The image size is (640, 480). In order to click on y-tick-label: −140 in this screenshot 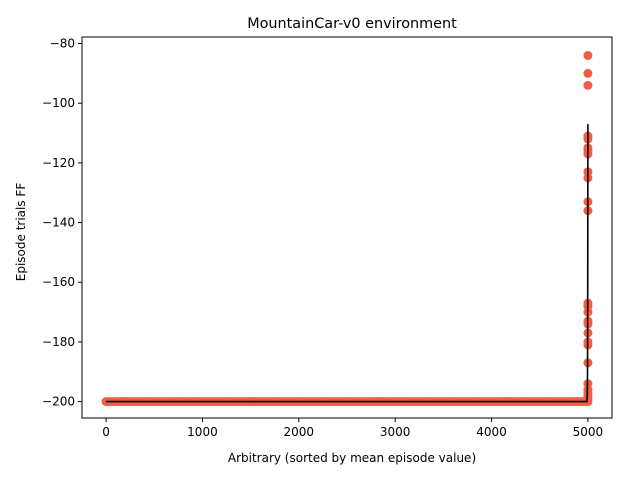, I will do `click(58, 223)`.